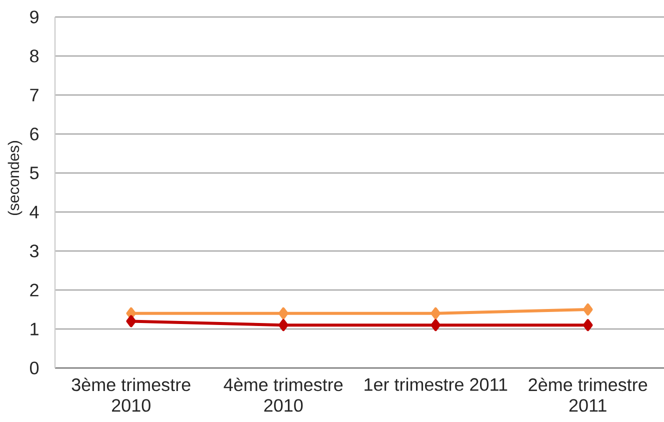 This screenshot has width=664, height=422. What do you see at coordinates (34, 368) in the screenshot?
I see `y-tick-label: 0` at bounding box center [34, 368].